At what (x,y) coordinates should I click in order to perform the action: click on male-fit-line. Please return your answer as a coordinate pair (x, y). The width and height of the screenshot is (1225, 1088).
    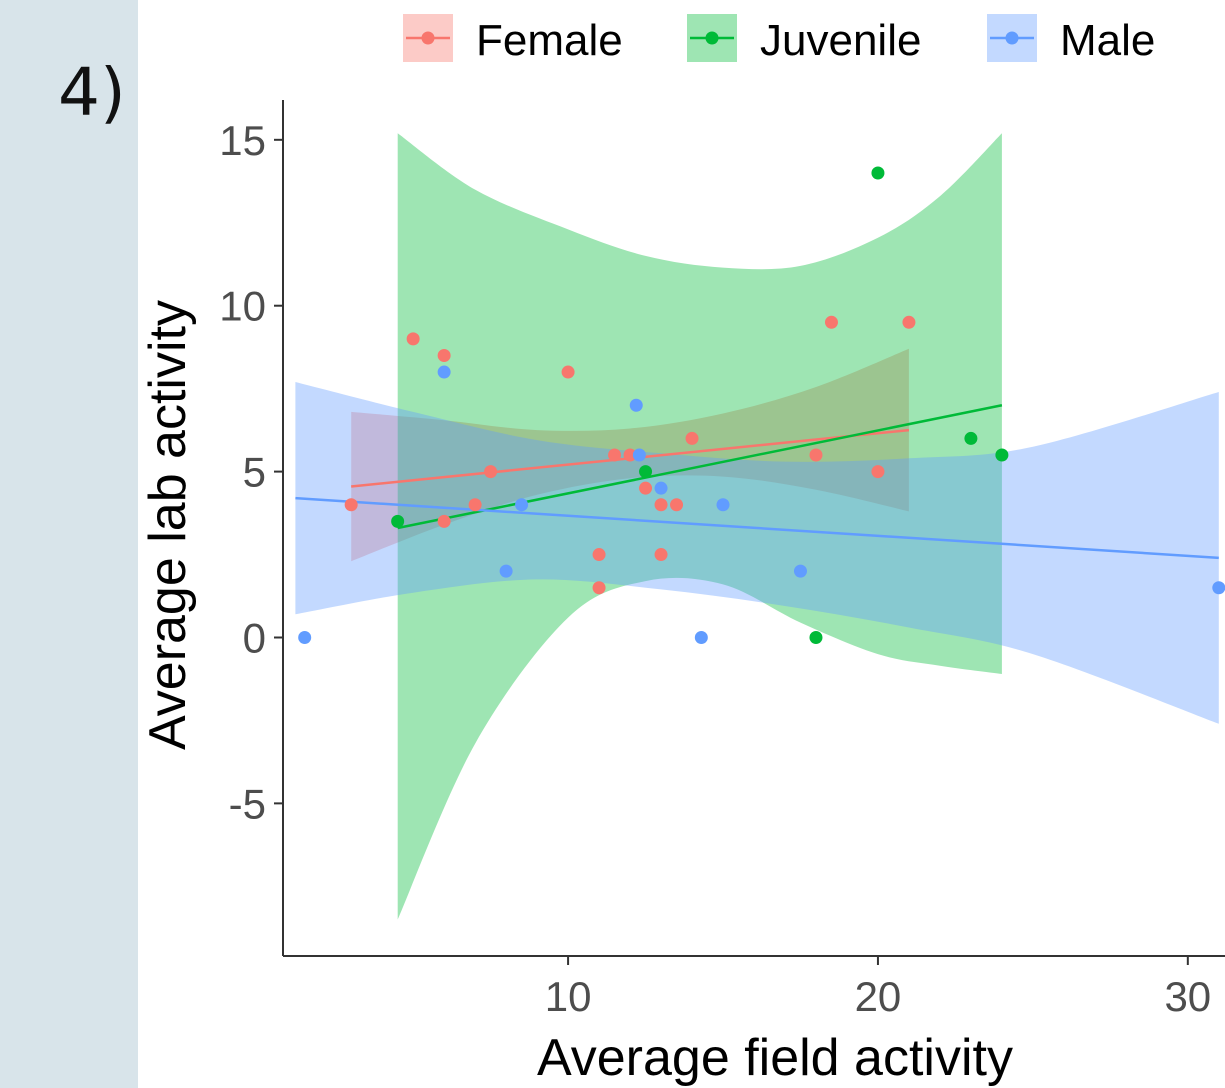
    Looking at the image, I should click on (757, 528).